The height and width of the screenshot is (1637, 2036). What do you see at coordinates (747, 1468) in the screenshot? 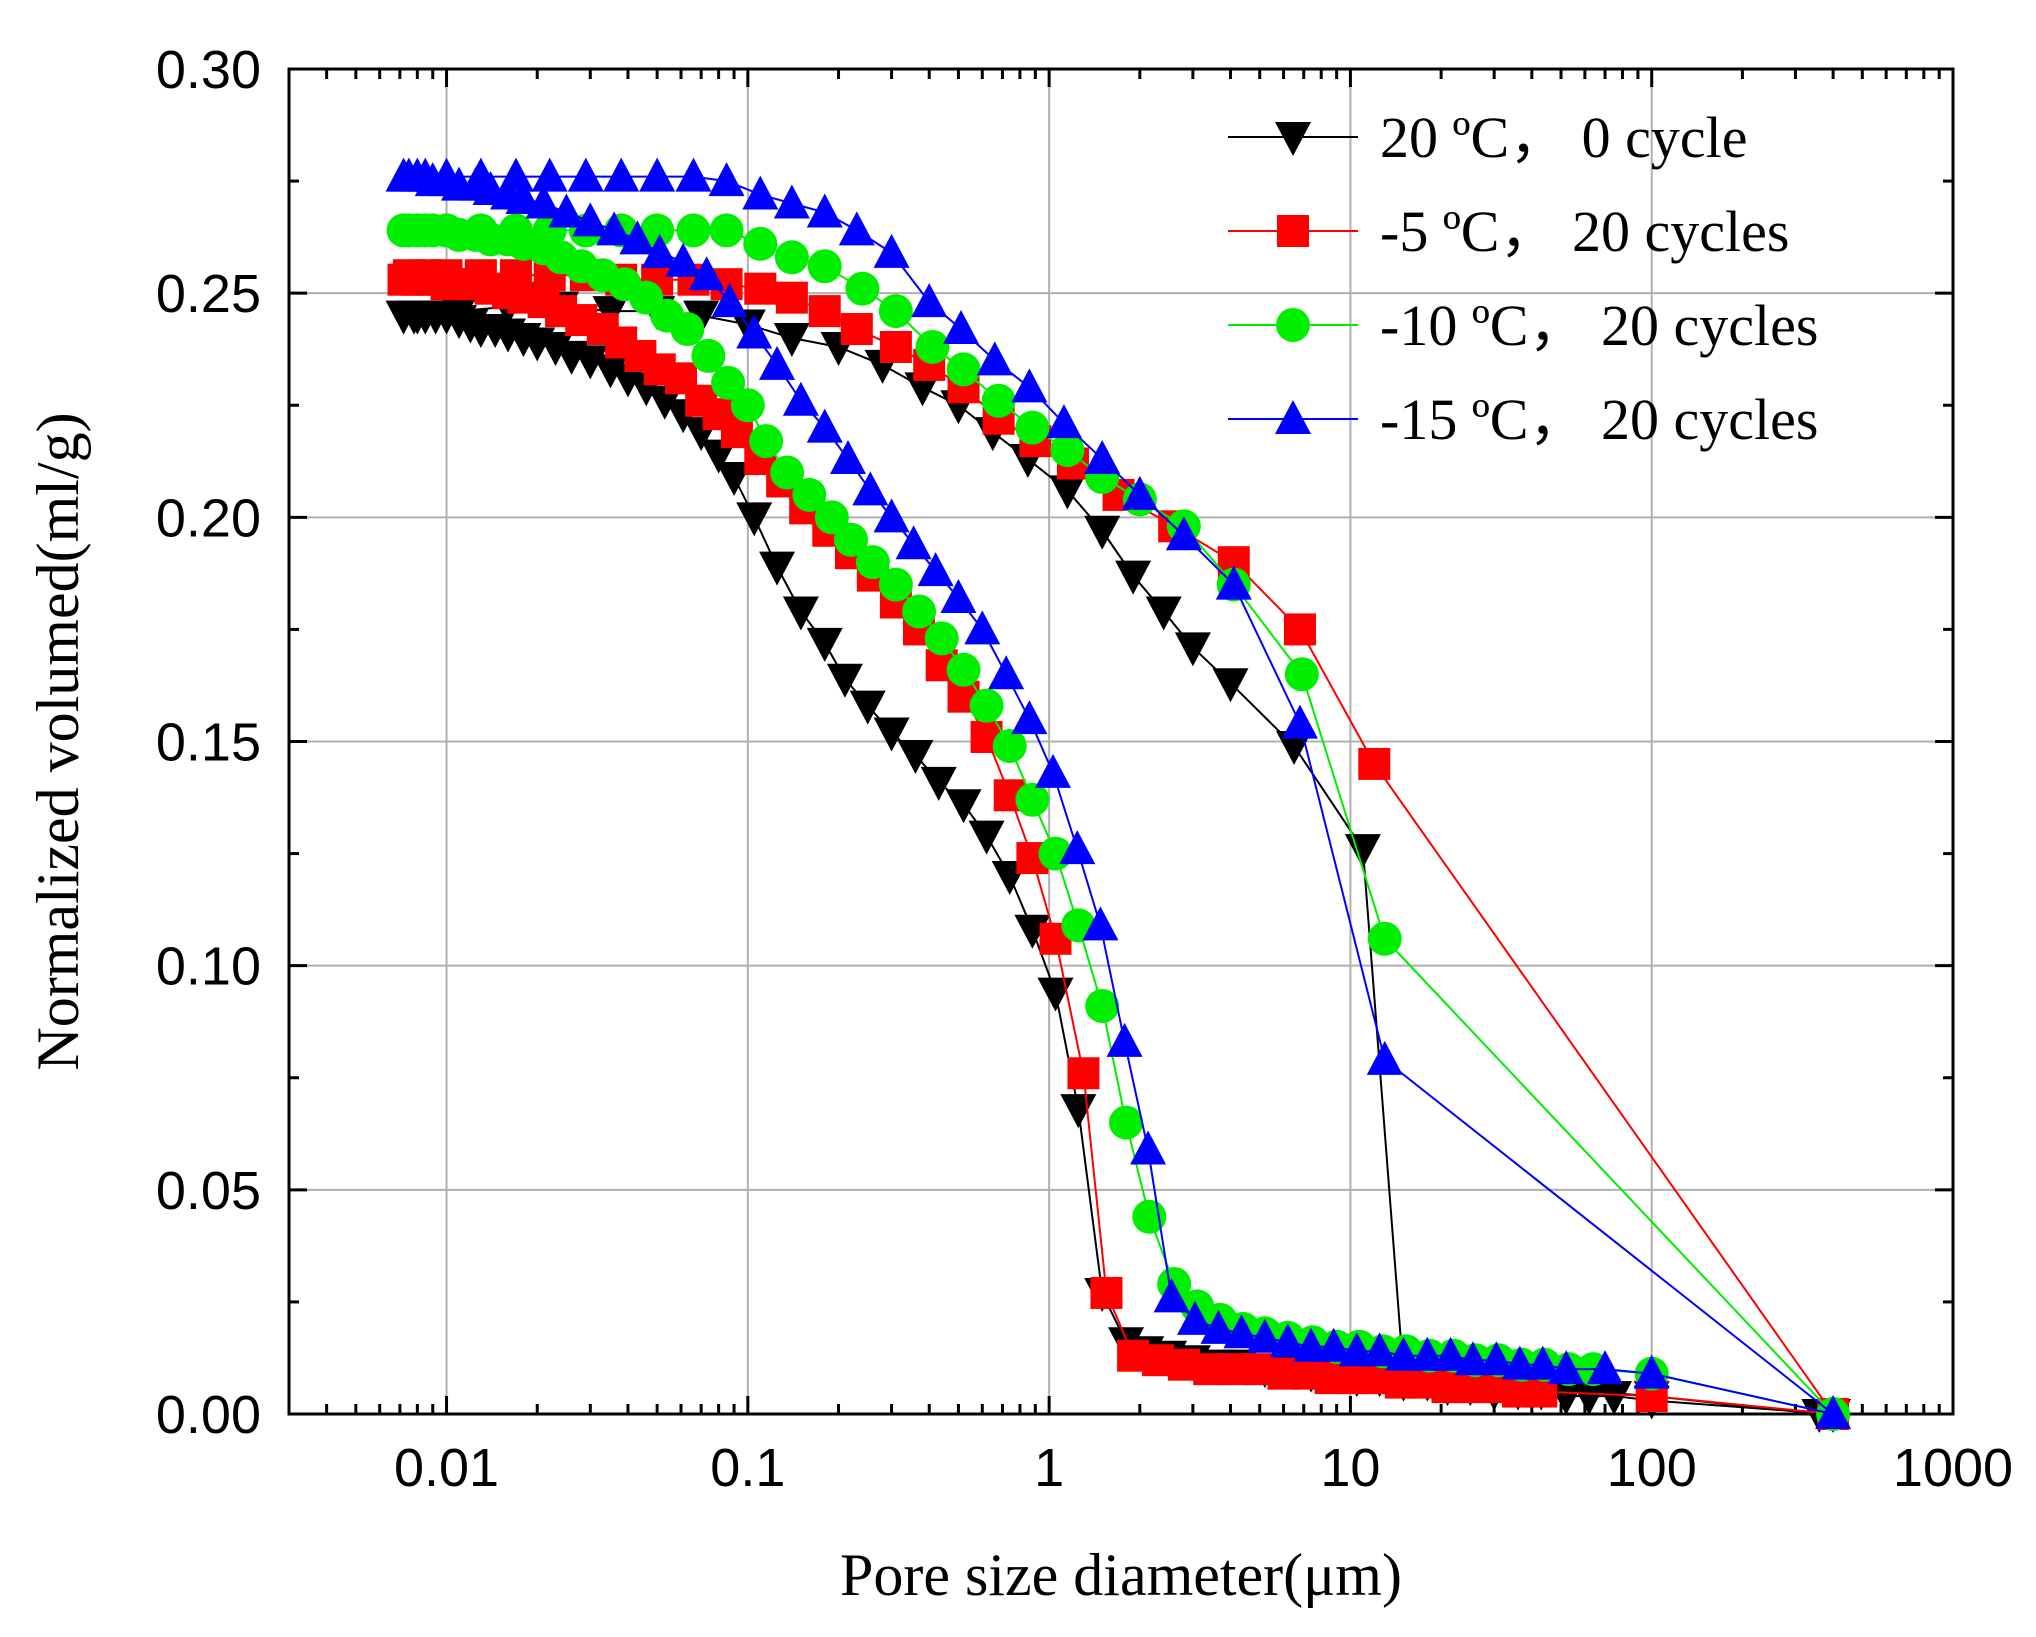
I see `x-tick-label: 0.1` at bounding box center [747, 1468].